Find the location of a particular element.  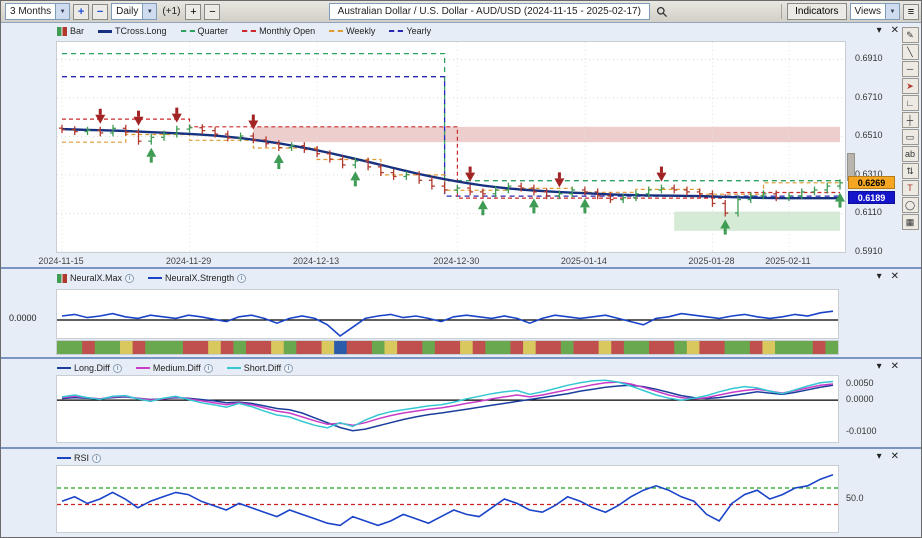

diff-chart is located at coordinates (447, 409).